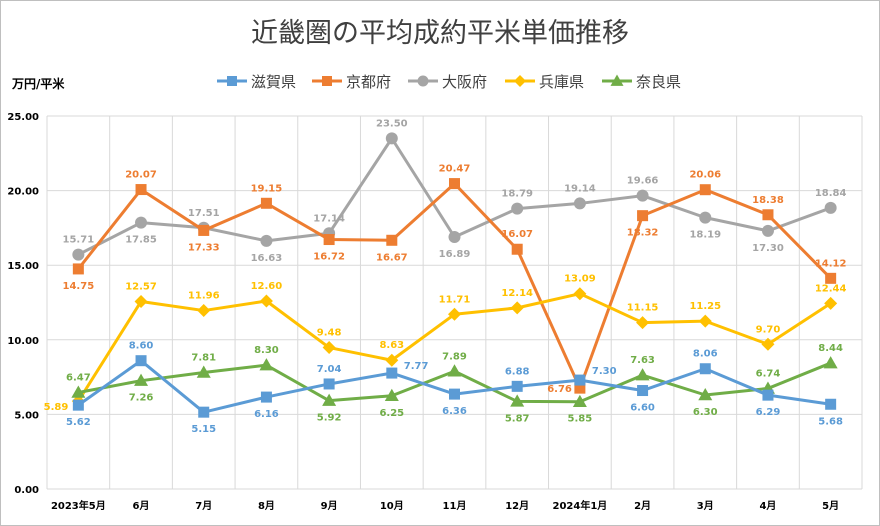 The height and width of the screenshot is (526, 880). I want to click on data-label: 5.85, so click(580, 419).